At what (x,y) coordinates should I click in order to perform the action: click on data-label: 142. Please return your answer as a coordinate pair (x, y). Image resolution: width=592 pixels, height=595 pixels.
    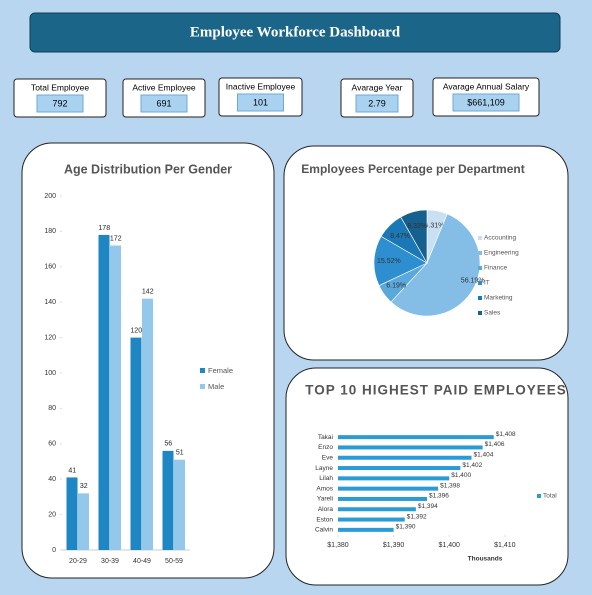
    Looking at the image, I should click on (148, 292).